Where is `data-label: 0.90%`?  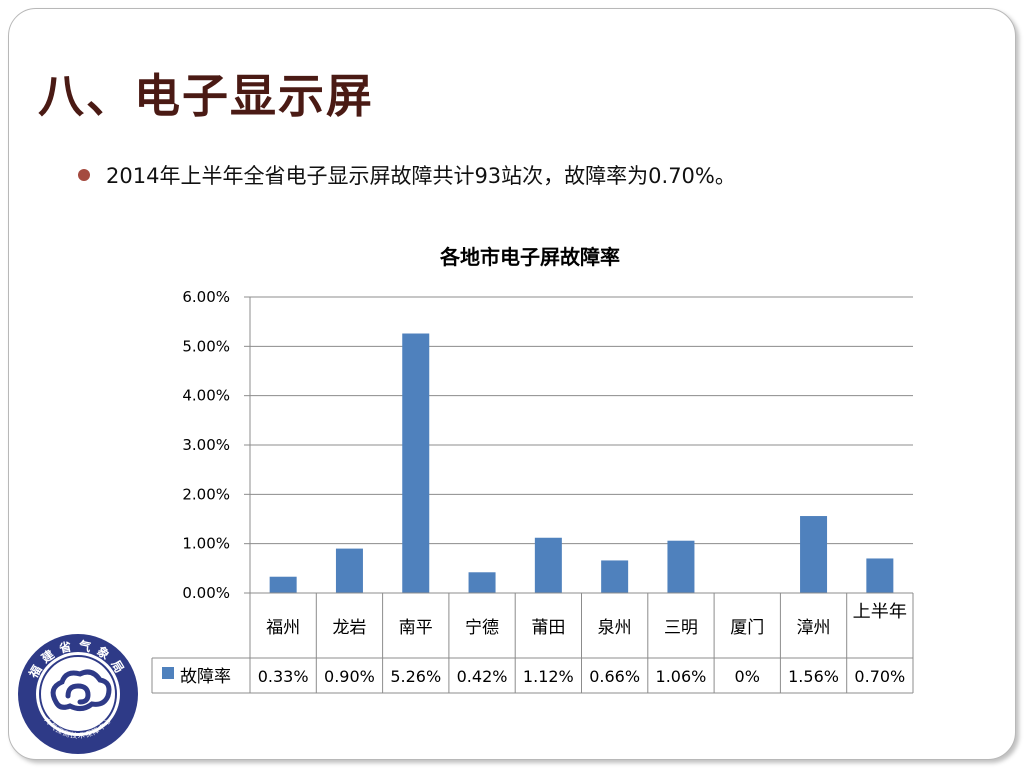 data-label: 0.90% is located at coordinates (349, 676).